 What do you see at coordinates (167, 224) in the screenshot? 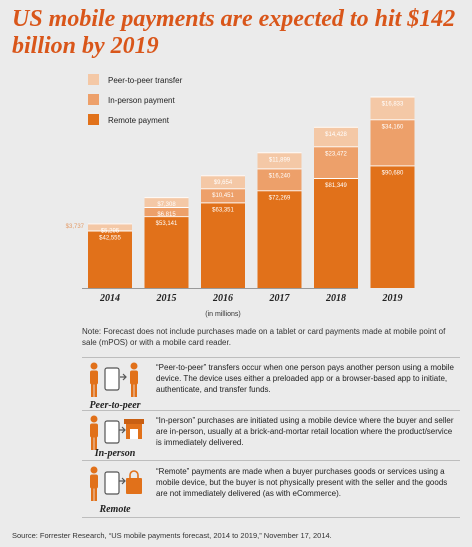
I see `data-label: $53,141` at bounding box center [167, 224].